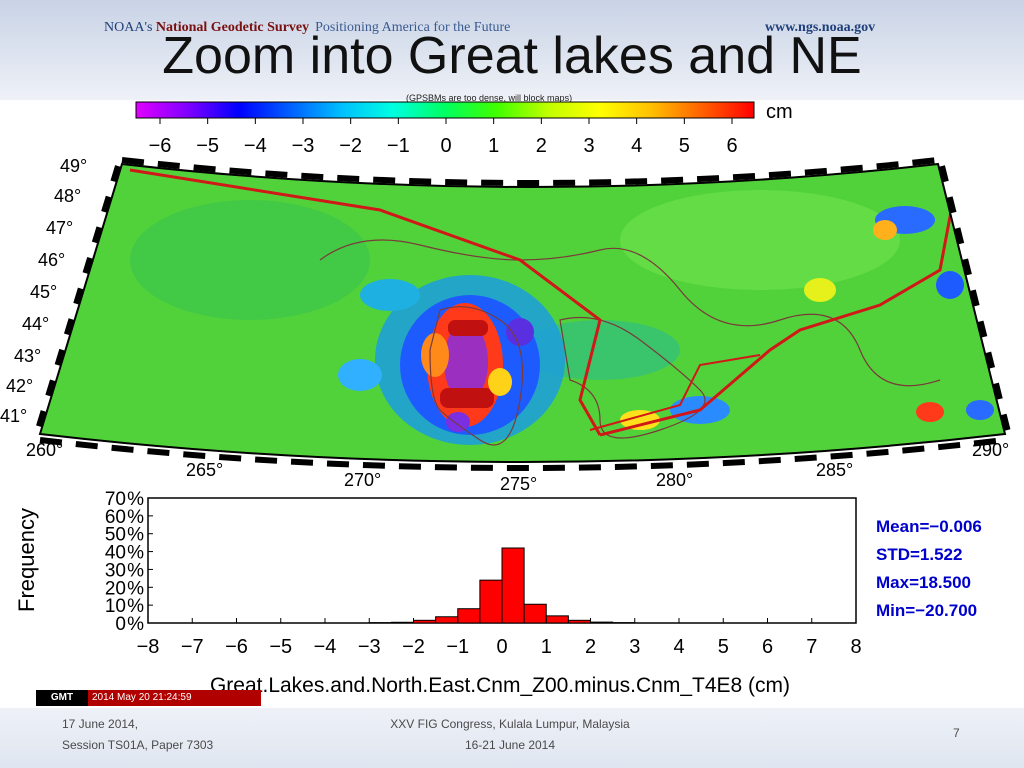 The height and width of the screenshot is (768, 1024). Describe the element at coordinates (684, 146) in the screenshot. I see `colorbar-tick-label: 5` at that location.